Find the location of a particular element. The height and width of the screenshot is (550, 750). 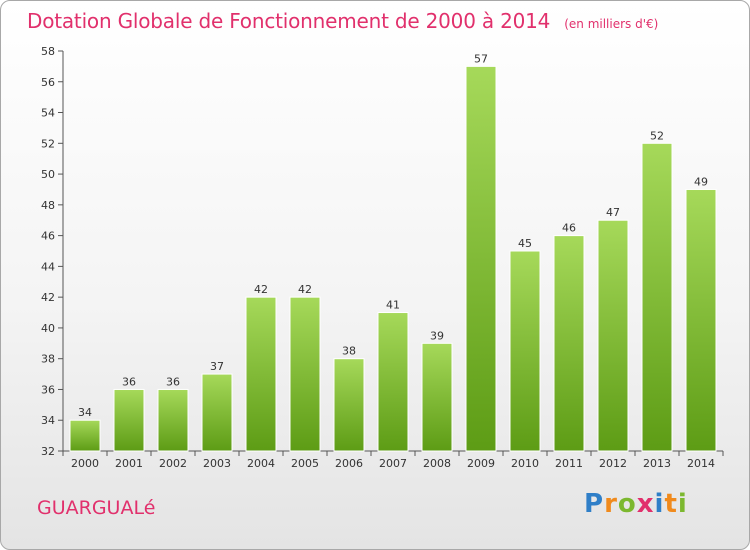

x-tick-label: 2000 is located at coordinates (85, 463).